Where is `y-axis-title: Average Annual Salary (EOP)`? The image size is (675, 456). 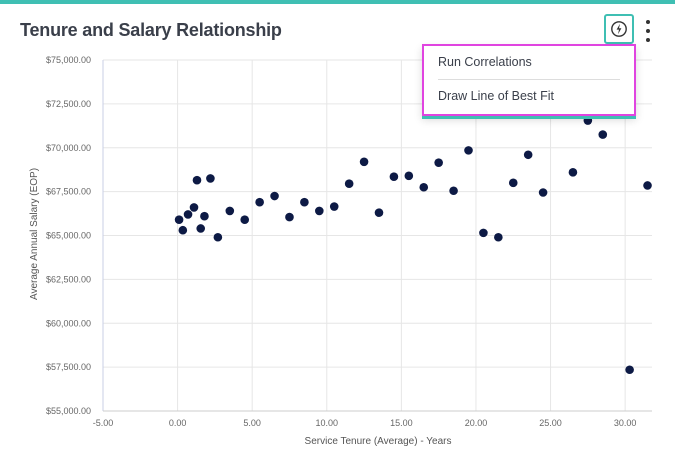 y-axis-title: Average Annual Salary (EOP) is located at coordinates (34, 234).